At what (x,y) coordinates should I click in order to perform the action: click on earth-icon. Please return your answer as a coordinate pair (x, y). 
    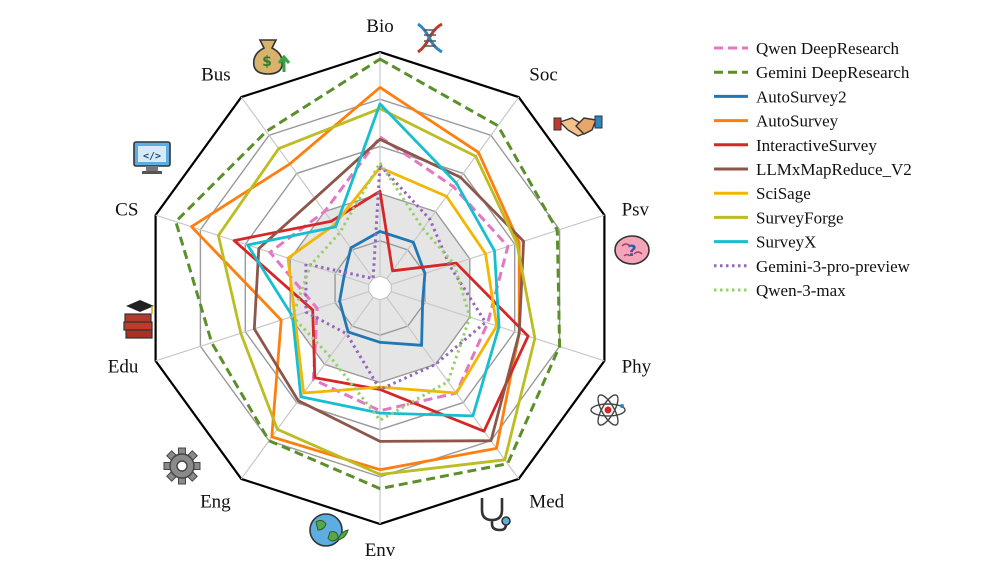
    Looking at the image, I should click on (329, 530).